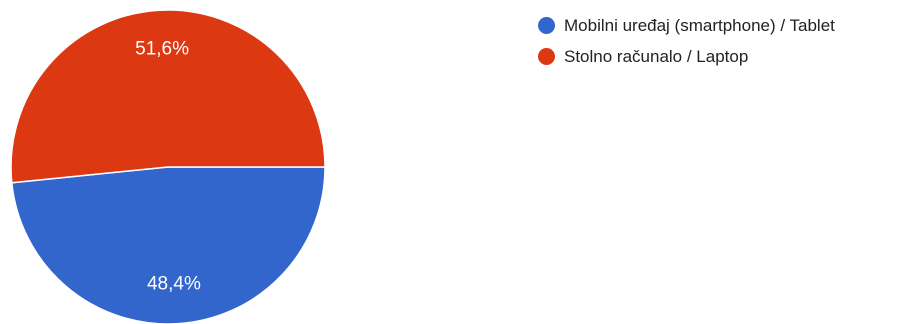 The width and height of the screenshot is (910, 324). What do you see at coordinates (546, 25) in the screenshot?
I see `legend-swatch-mobile` at bounding box center [546, 25].